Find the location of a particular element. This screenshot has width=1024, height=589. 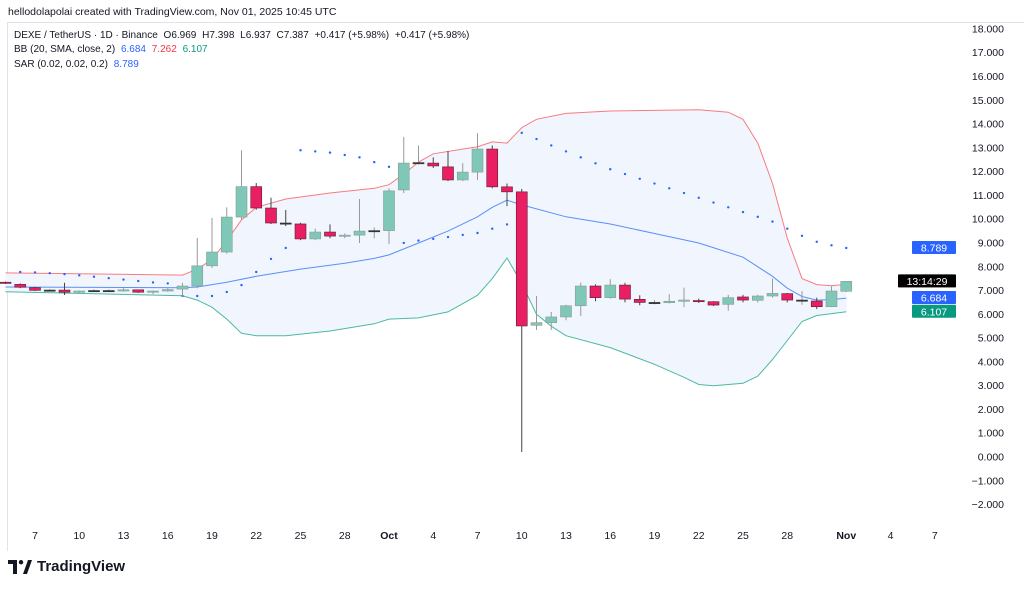

y-tick-label: 11.000 is located at coordinates (988, 196).